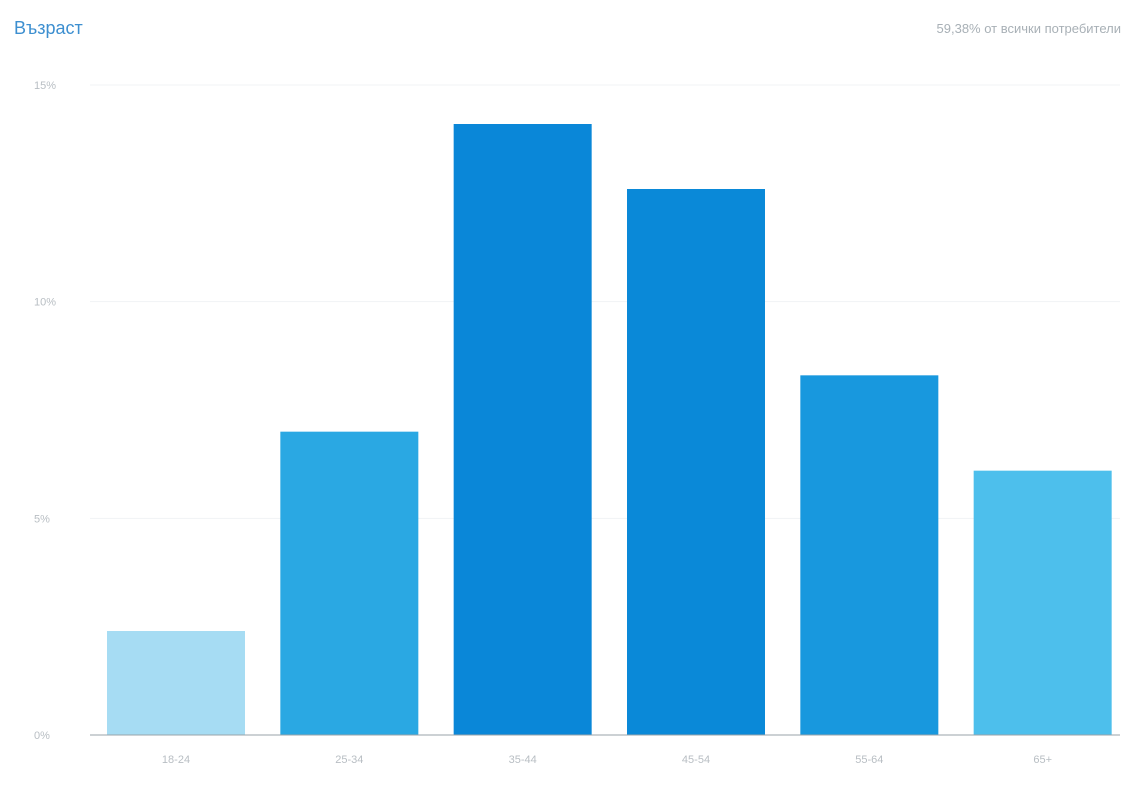  I want to click on x-tick-label: 35-44, so click(523, 760).